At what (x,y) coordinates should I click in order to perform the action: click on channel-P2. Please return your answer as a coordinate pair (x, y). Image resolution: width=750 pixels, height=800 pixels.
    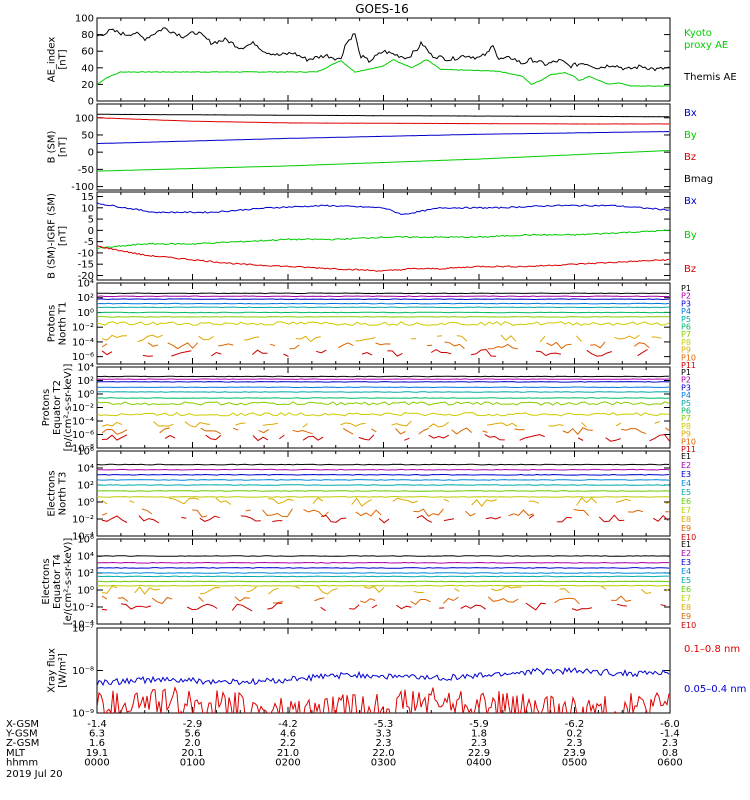
    Looking at the image, I should click on (383, 296).